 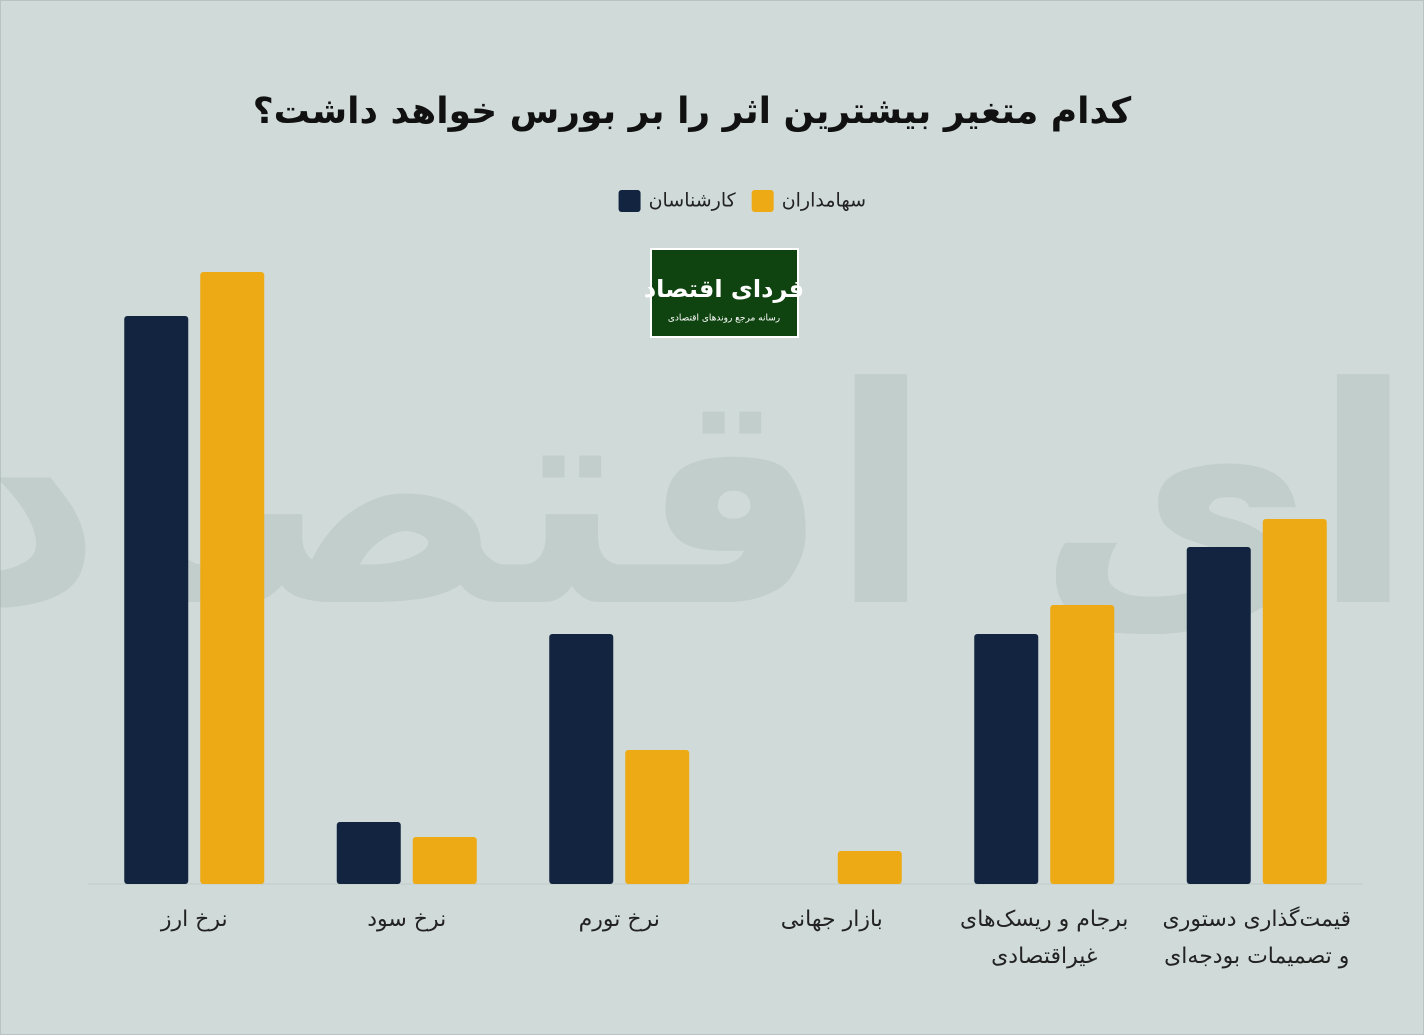 I want to click on x-tick-label: قیمت‌گذاری دستوری, so click(x=1256, y=919).